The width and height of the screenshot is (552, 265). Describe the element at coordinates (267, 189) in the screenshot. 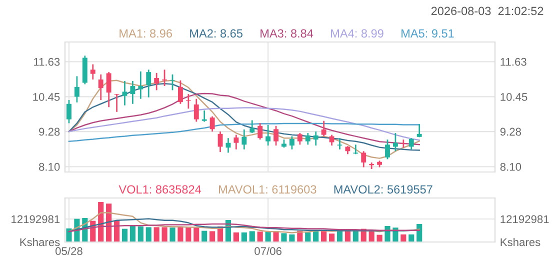

I see `text: MAVOL1: 6119603` at that location.